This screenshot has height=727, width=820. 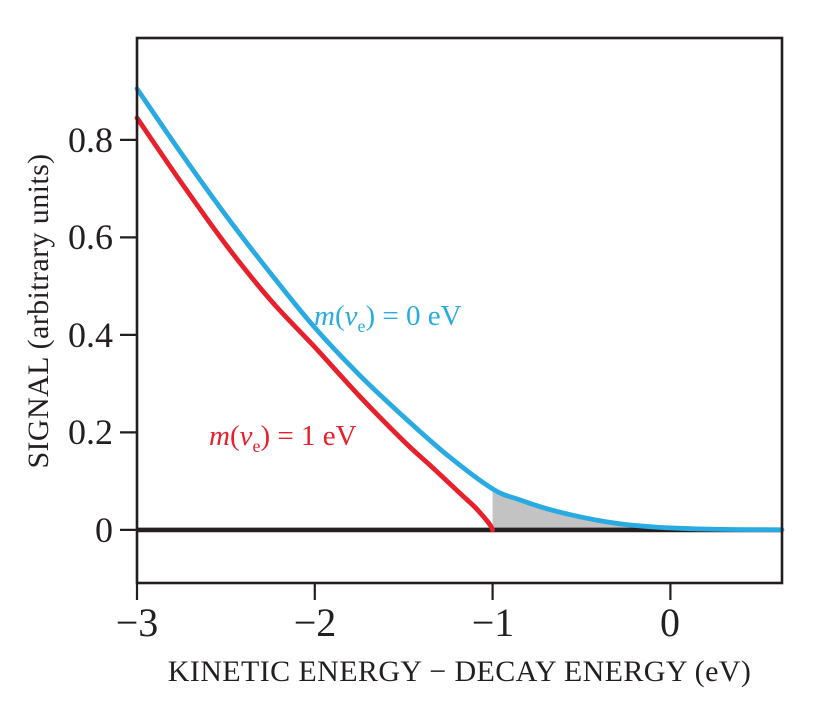 I want to click on x-tick-label-m3: −3, so click(x=137, y=622).